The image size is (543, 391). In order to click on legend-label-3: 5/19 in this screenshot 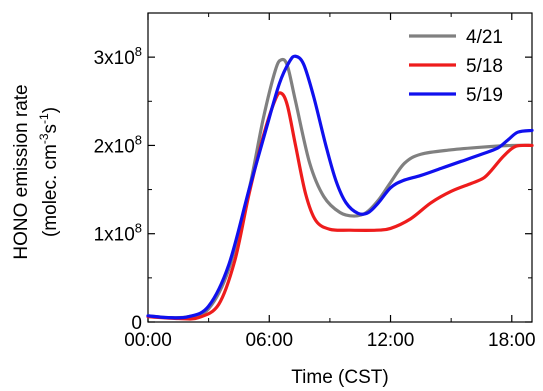, I will do `click(484, 95)`.